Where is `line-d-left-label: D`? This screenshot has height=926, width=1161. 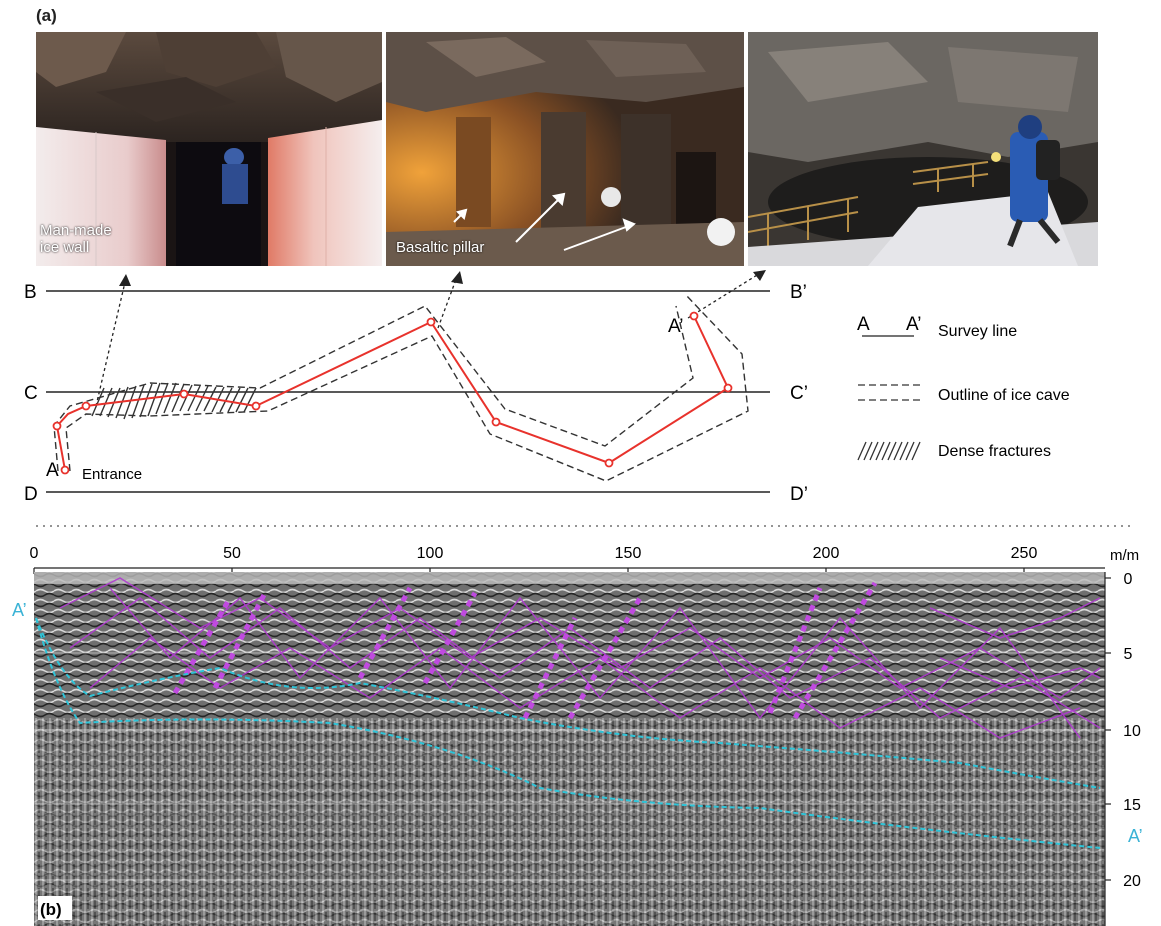
line-d-left-label: D is located at coordinates (31, 494).